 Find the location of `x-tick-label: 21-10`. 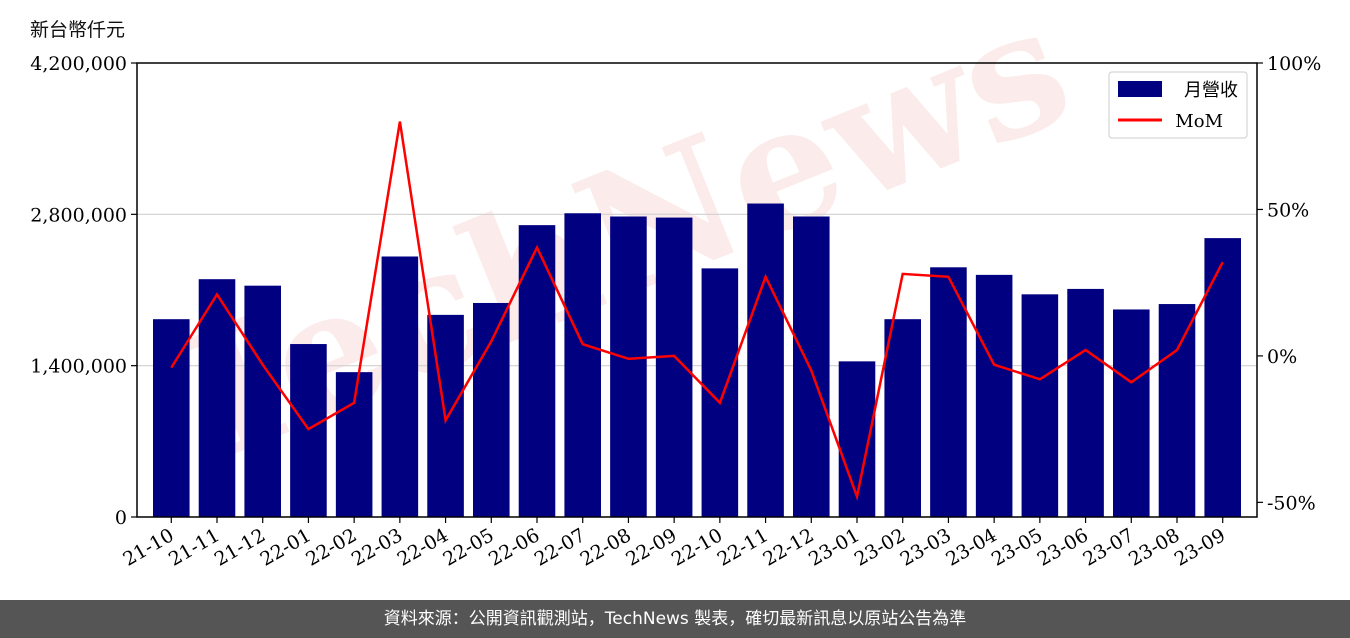

x-tick-label: 21-10 is located at coordinates (148, 547).